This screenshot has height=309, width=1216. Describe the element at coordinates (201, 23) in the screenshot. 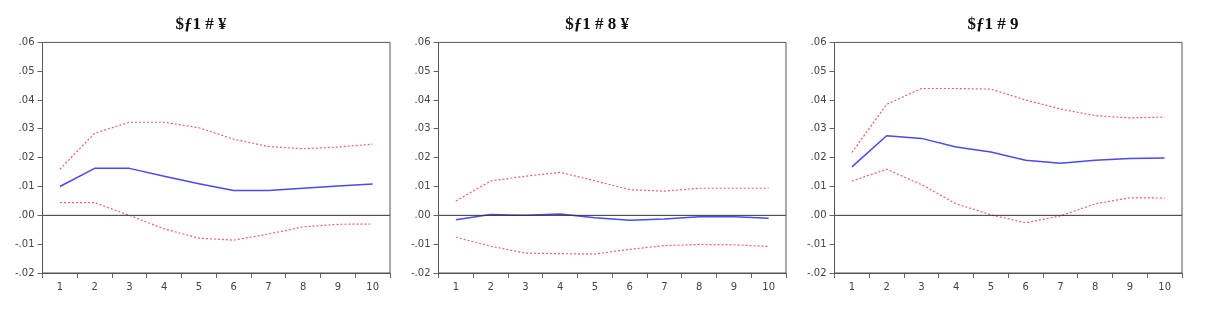

I see `chart-title: $ƒ1 # ¥` at that location.